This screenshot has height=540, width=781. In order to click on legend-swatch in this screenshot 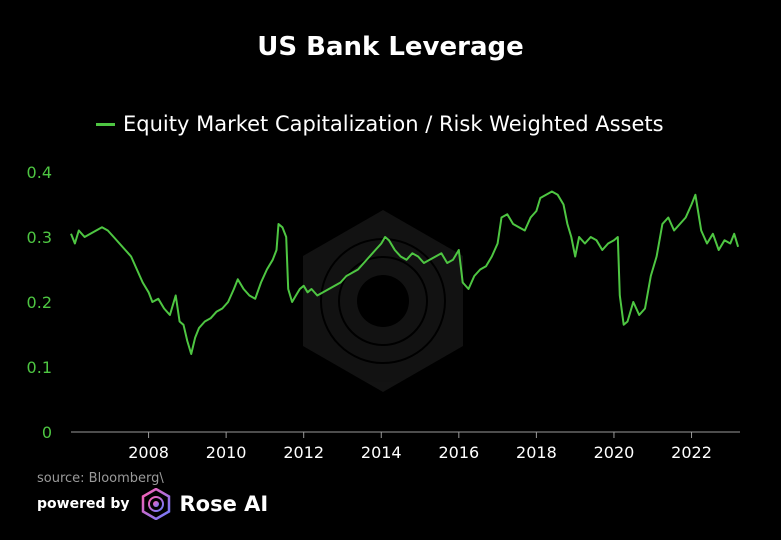, I will do `click(105, 124)`.